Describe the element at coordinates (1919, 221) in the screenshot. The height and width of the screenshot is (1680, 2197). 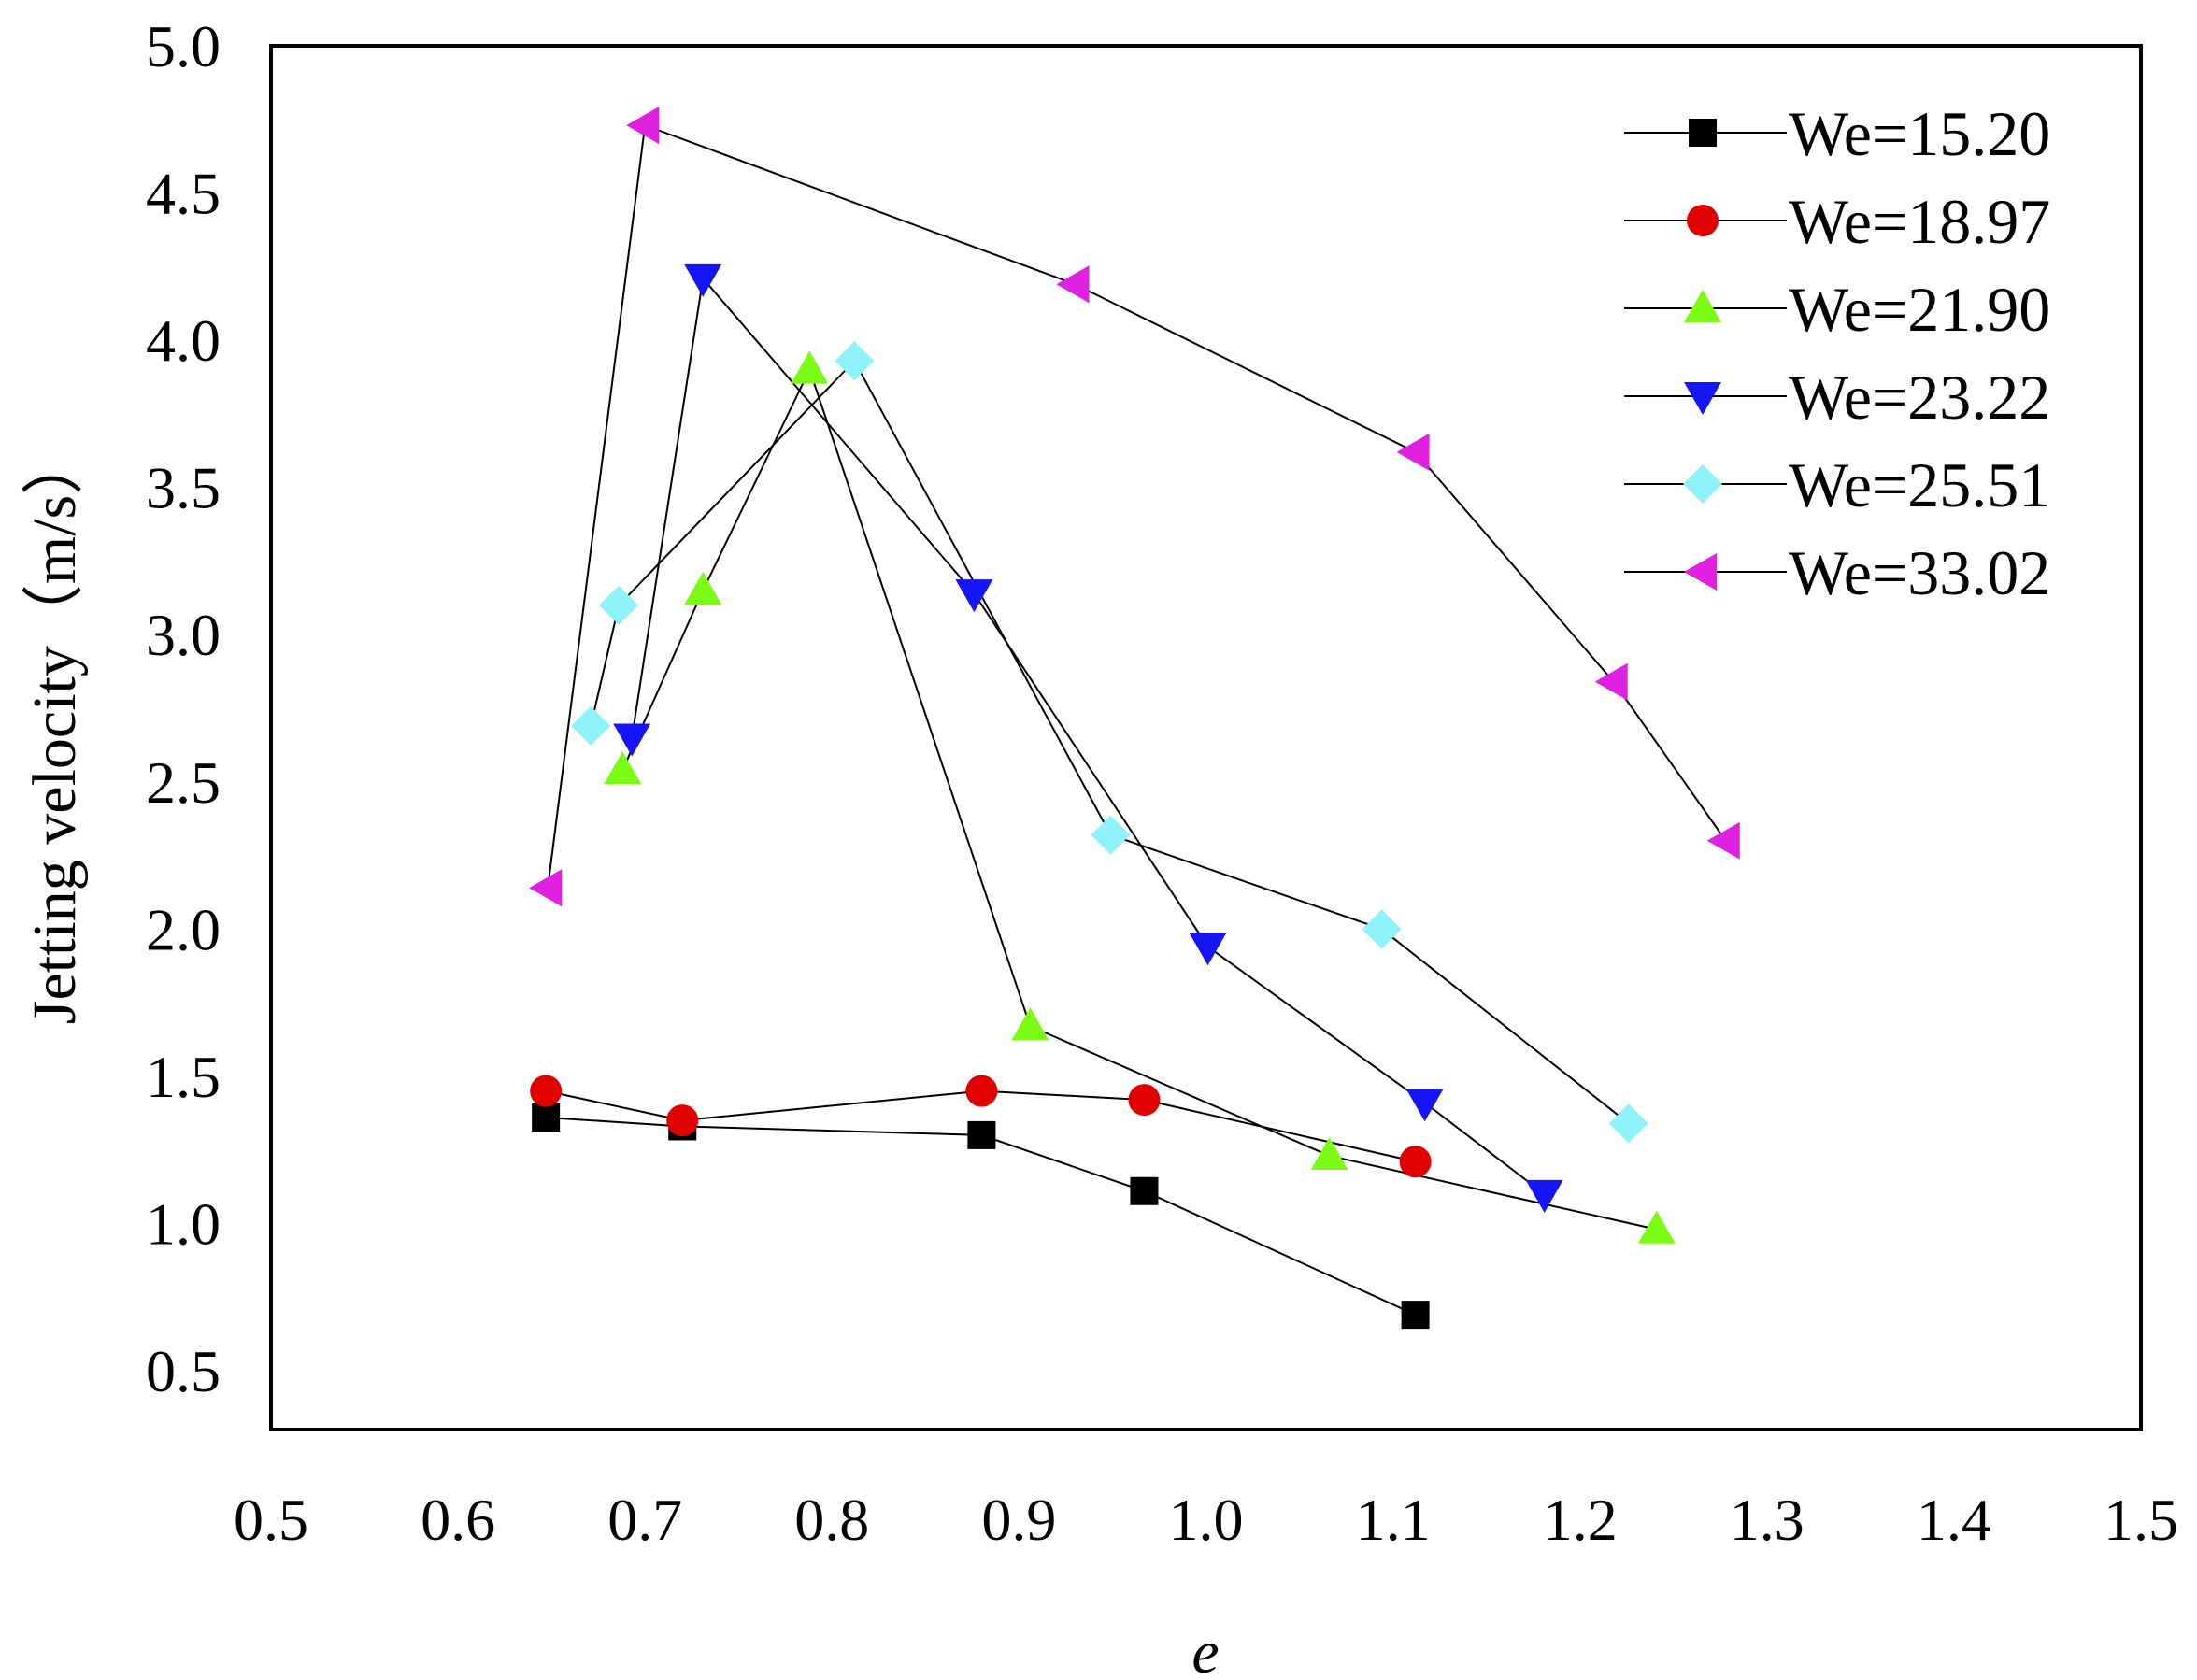
I see `legend-label: We=18.97` at that location.